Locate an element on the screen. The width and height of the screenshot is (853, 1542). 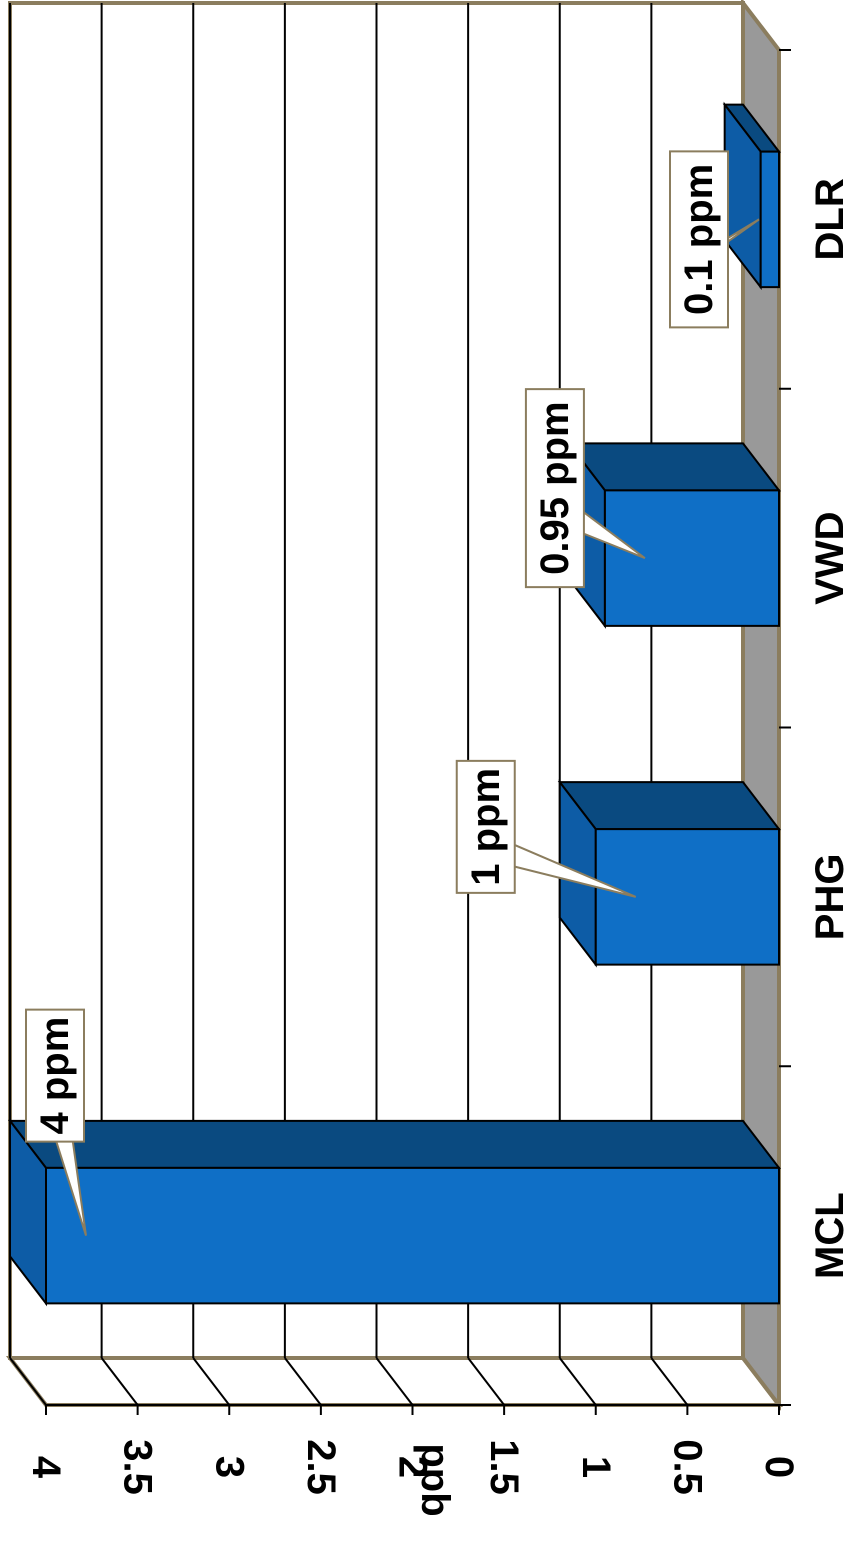
data-label-callout: 4 ppm is located at coordinates (56, 1122).